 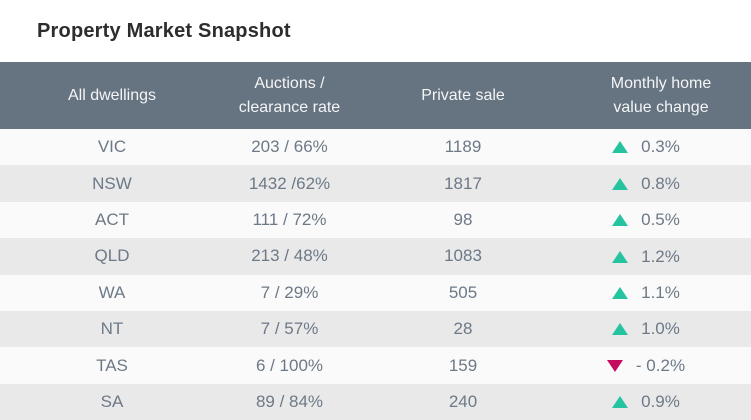 I want to click on monthly-change-cell: 1.1%, so click(x=661, y=293).